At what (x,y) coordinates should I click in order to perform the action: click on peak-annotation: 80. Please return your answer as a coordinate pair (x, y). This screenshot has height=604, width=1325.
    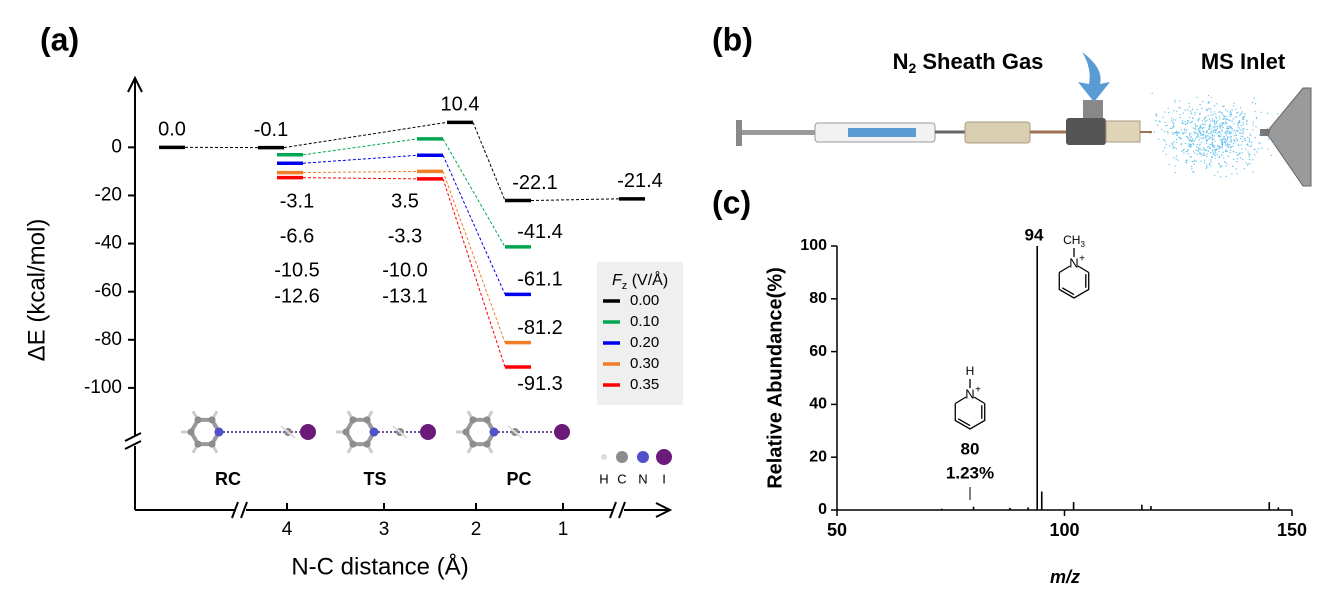
    Looking at the image, I should click on (970, 448).